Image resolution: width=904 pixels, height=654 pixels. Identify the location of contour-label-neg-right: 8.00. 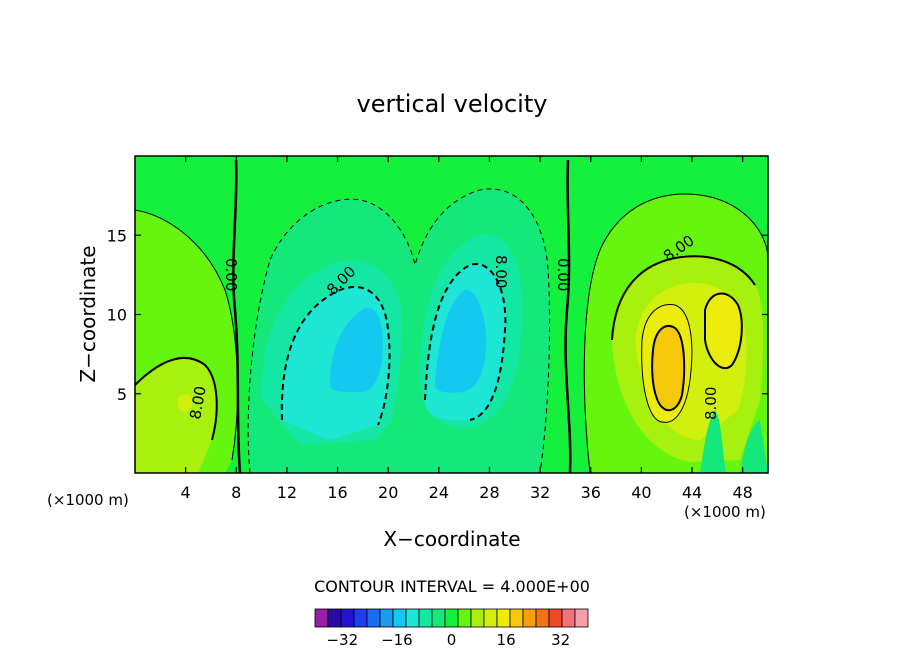
(501, 271).